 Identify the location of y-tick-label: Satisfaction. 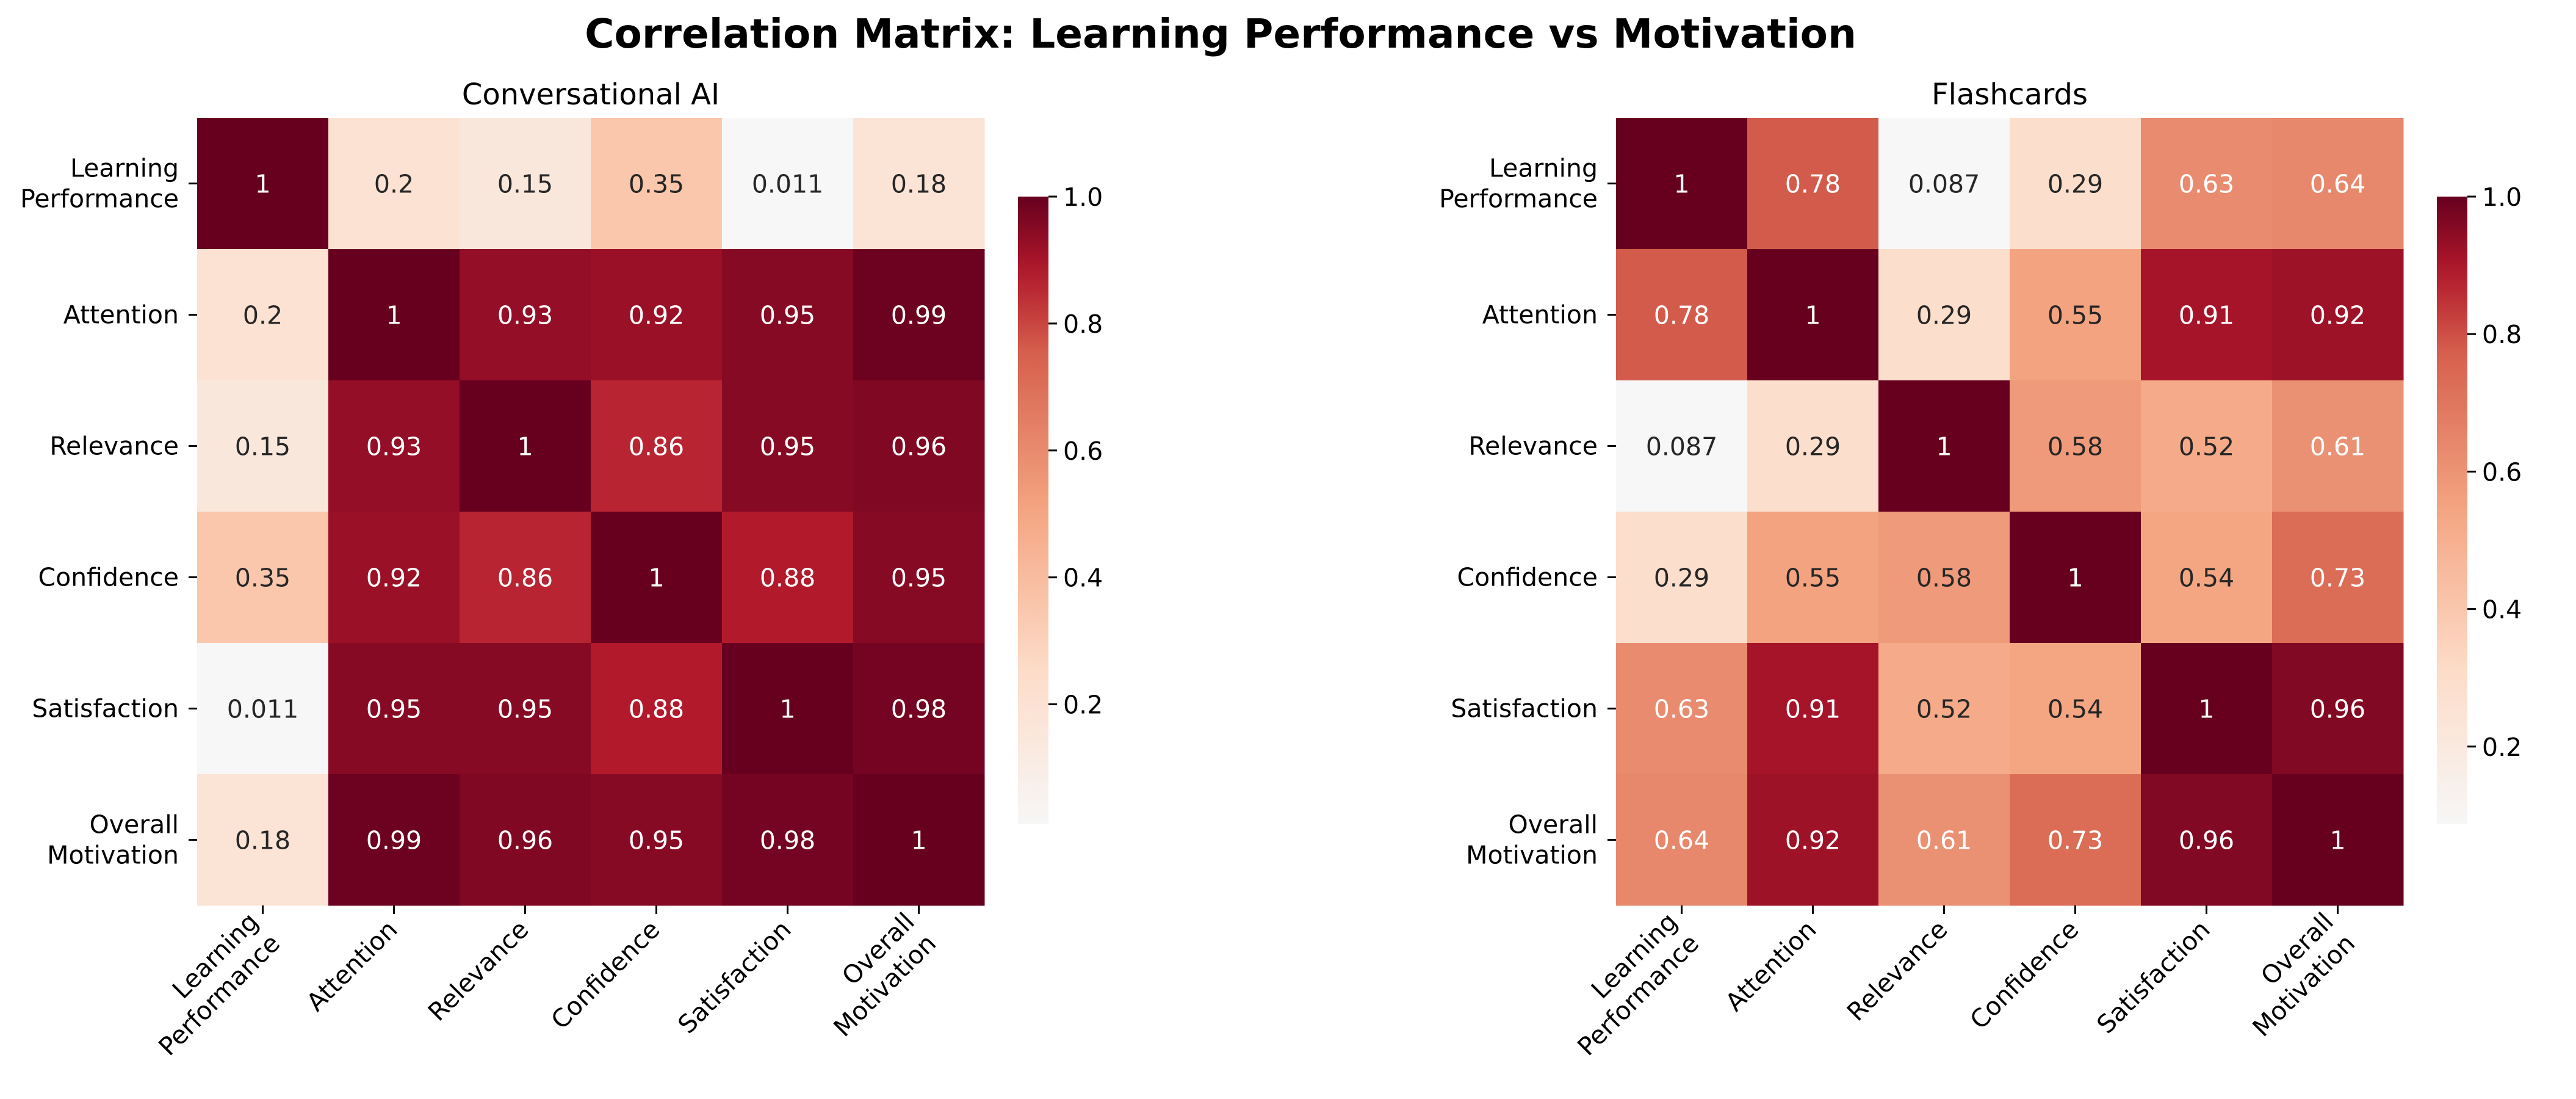
(105, 709).